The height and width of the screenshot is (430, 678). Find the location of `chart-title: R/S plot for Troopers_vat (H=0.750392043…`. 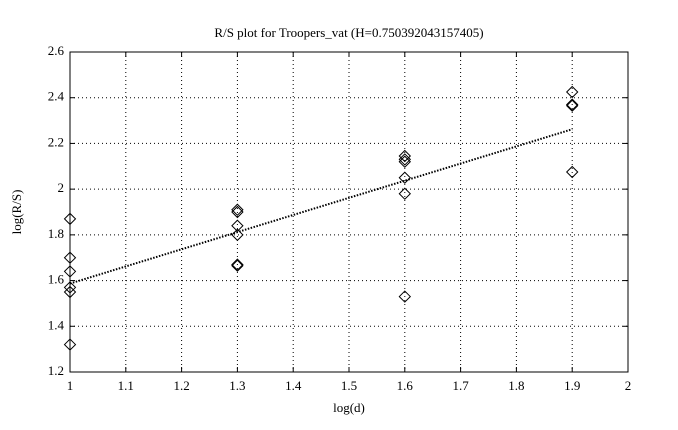

chart-title: R/S plot for Troopers_vat (H=0.750392043… is located at coordinates (348, 32).